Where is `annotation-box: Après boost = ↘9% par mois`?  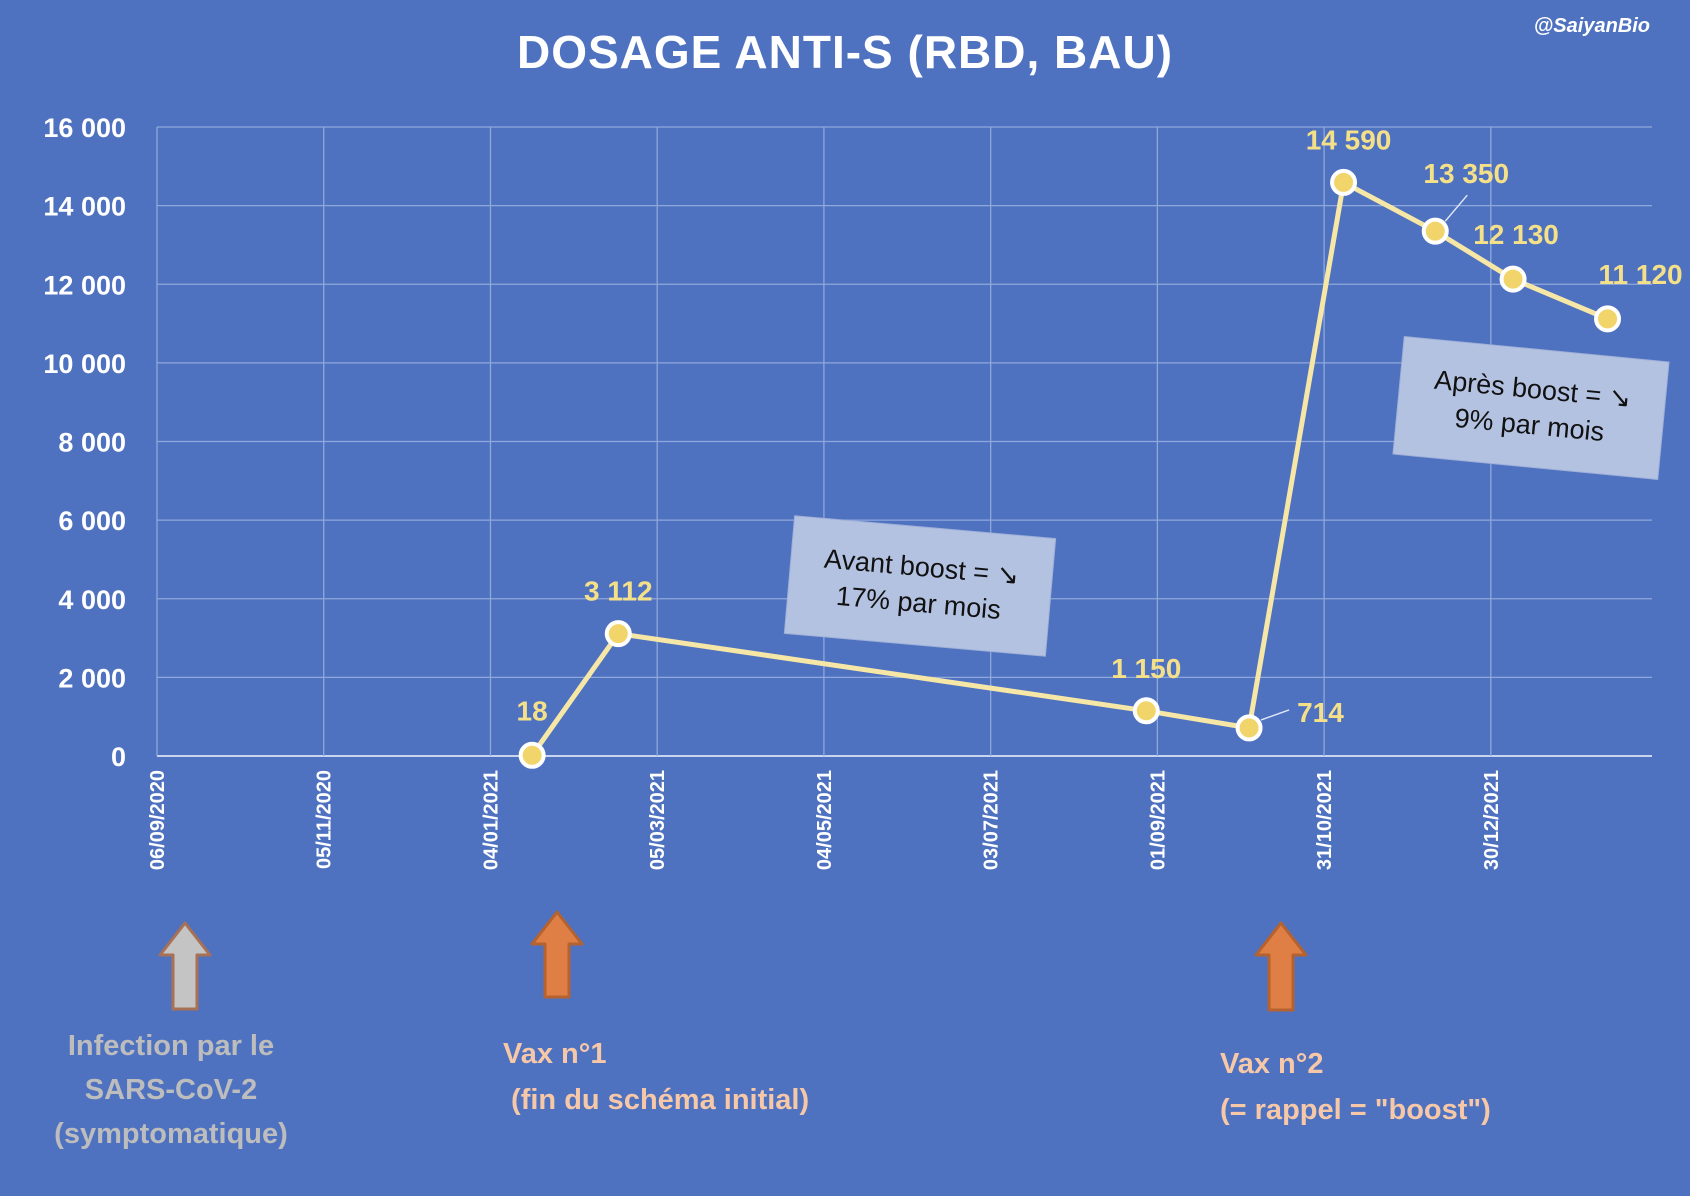
annotation-box: Après boost = ↘9% par mois is located at coordinates (1531, 408).